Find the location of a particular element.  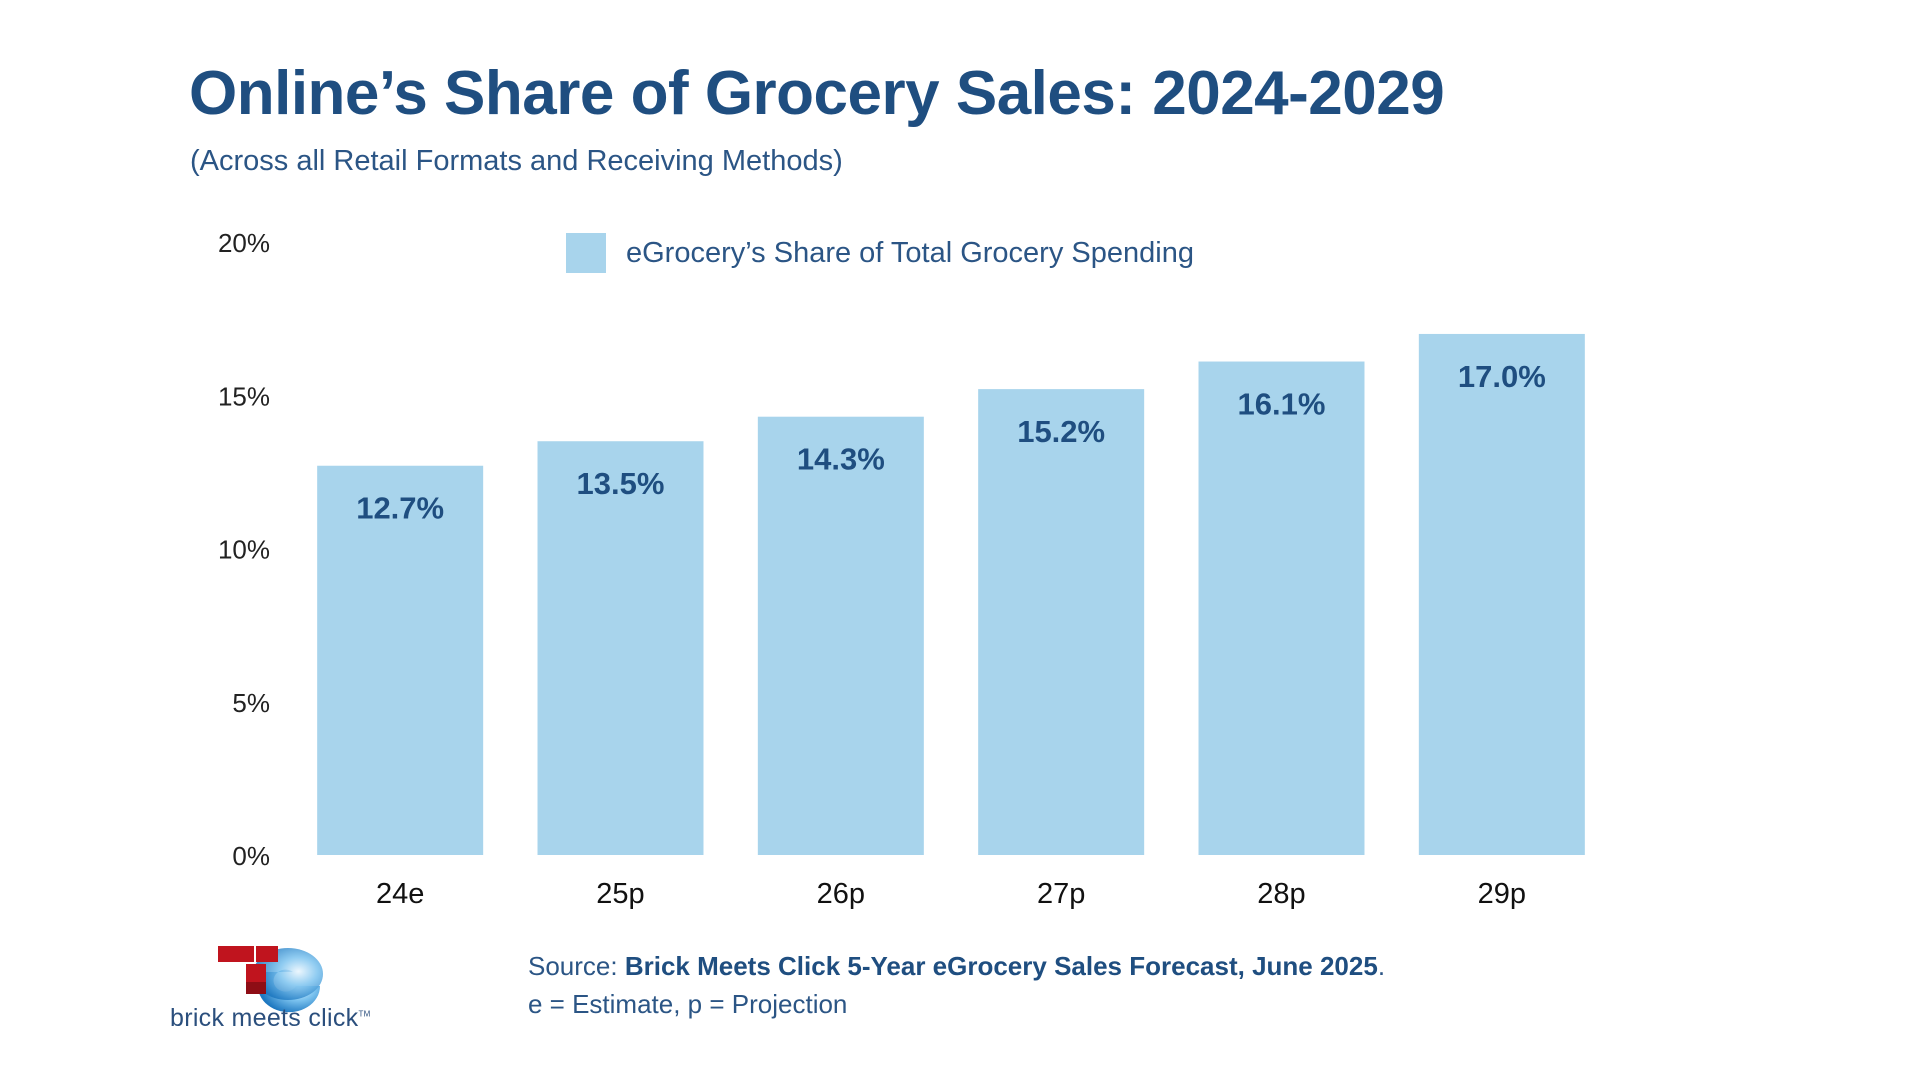

x-tick-label: 24e is located at coordinates (400, 894).